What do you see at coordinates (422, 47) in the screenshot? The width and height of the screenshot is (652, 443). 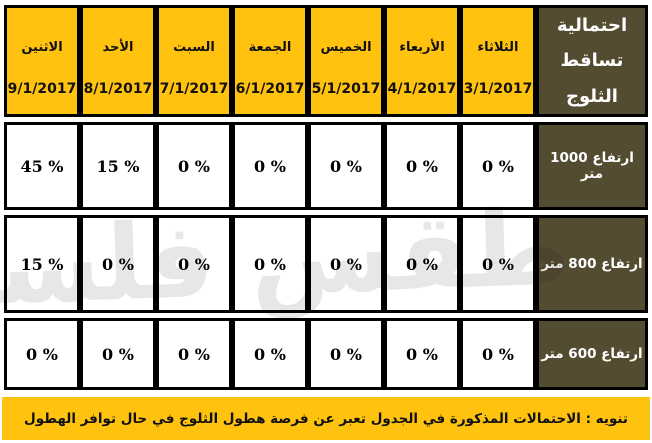 I see `day-name: الأربعاء` at bounding box center [422, 47].